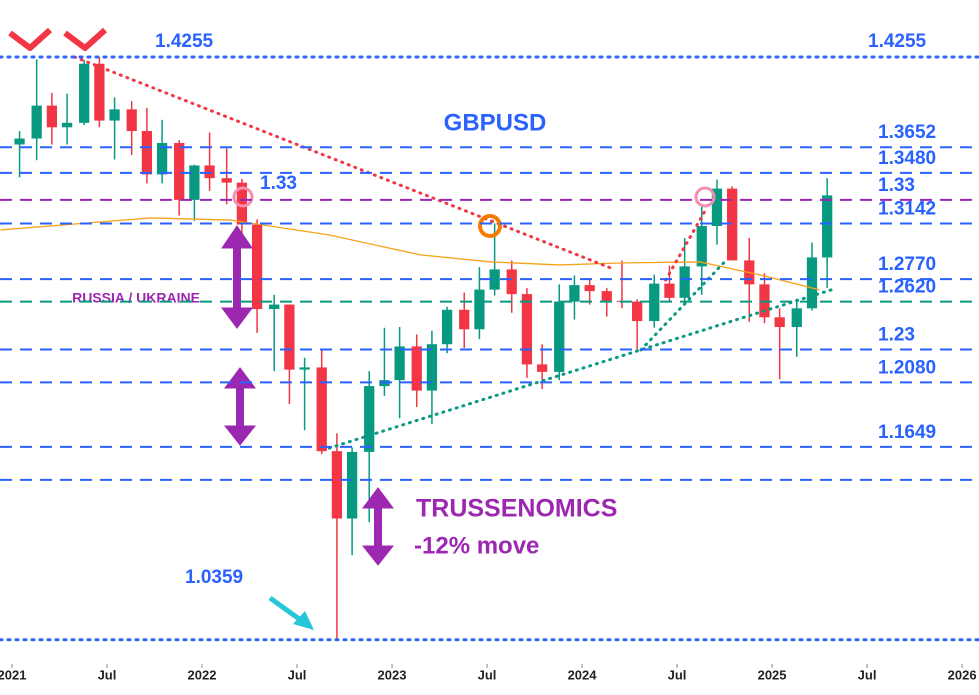 Image resolution: width=979 pixels, height=695 pixels. Describe the element at coordinates (410, 254) in the screenshot. I see `moving-average` at that location.